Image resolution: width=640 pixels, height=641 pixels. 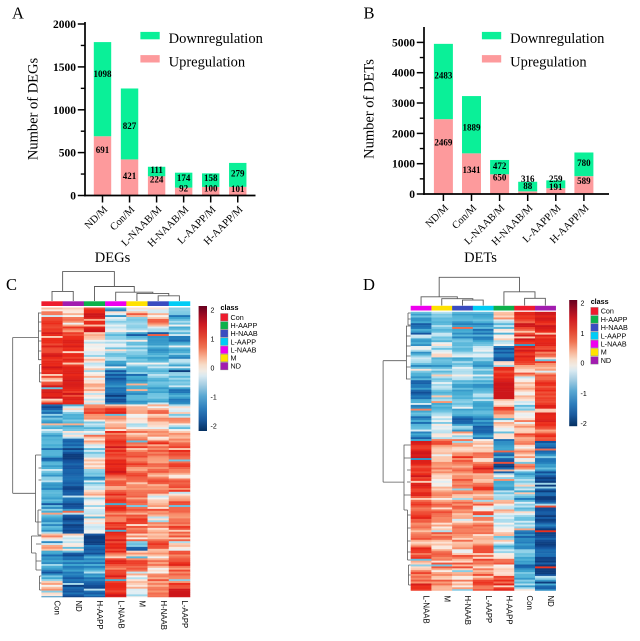 I want to click on svg-text: B, so click(x=369, y=13).